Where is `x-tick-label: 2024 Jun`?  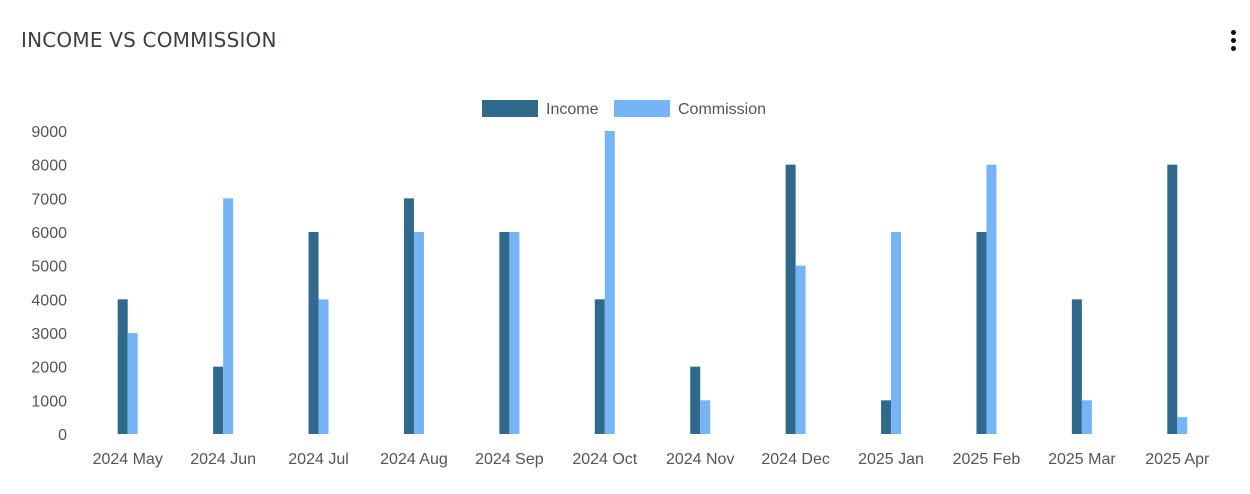 x-tick-label: 2024 Jun is located at coordinates (223, 459).